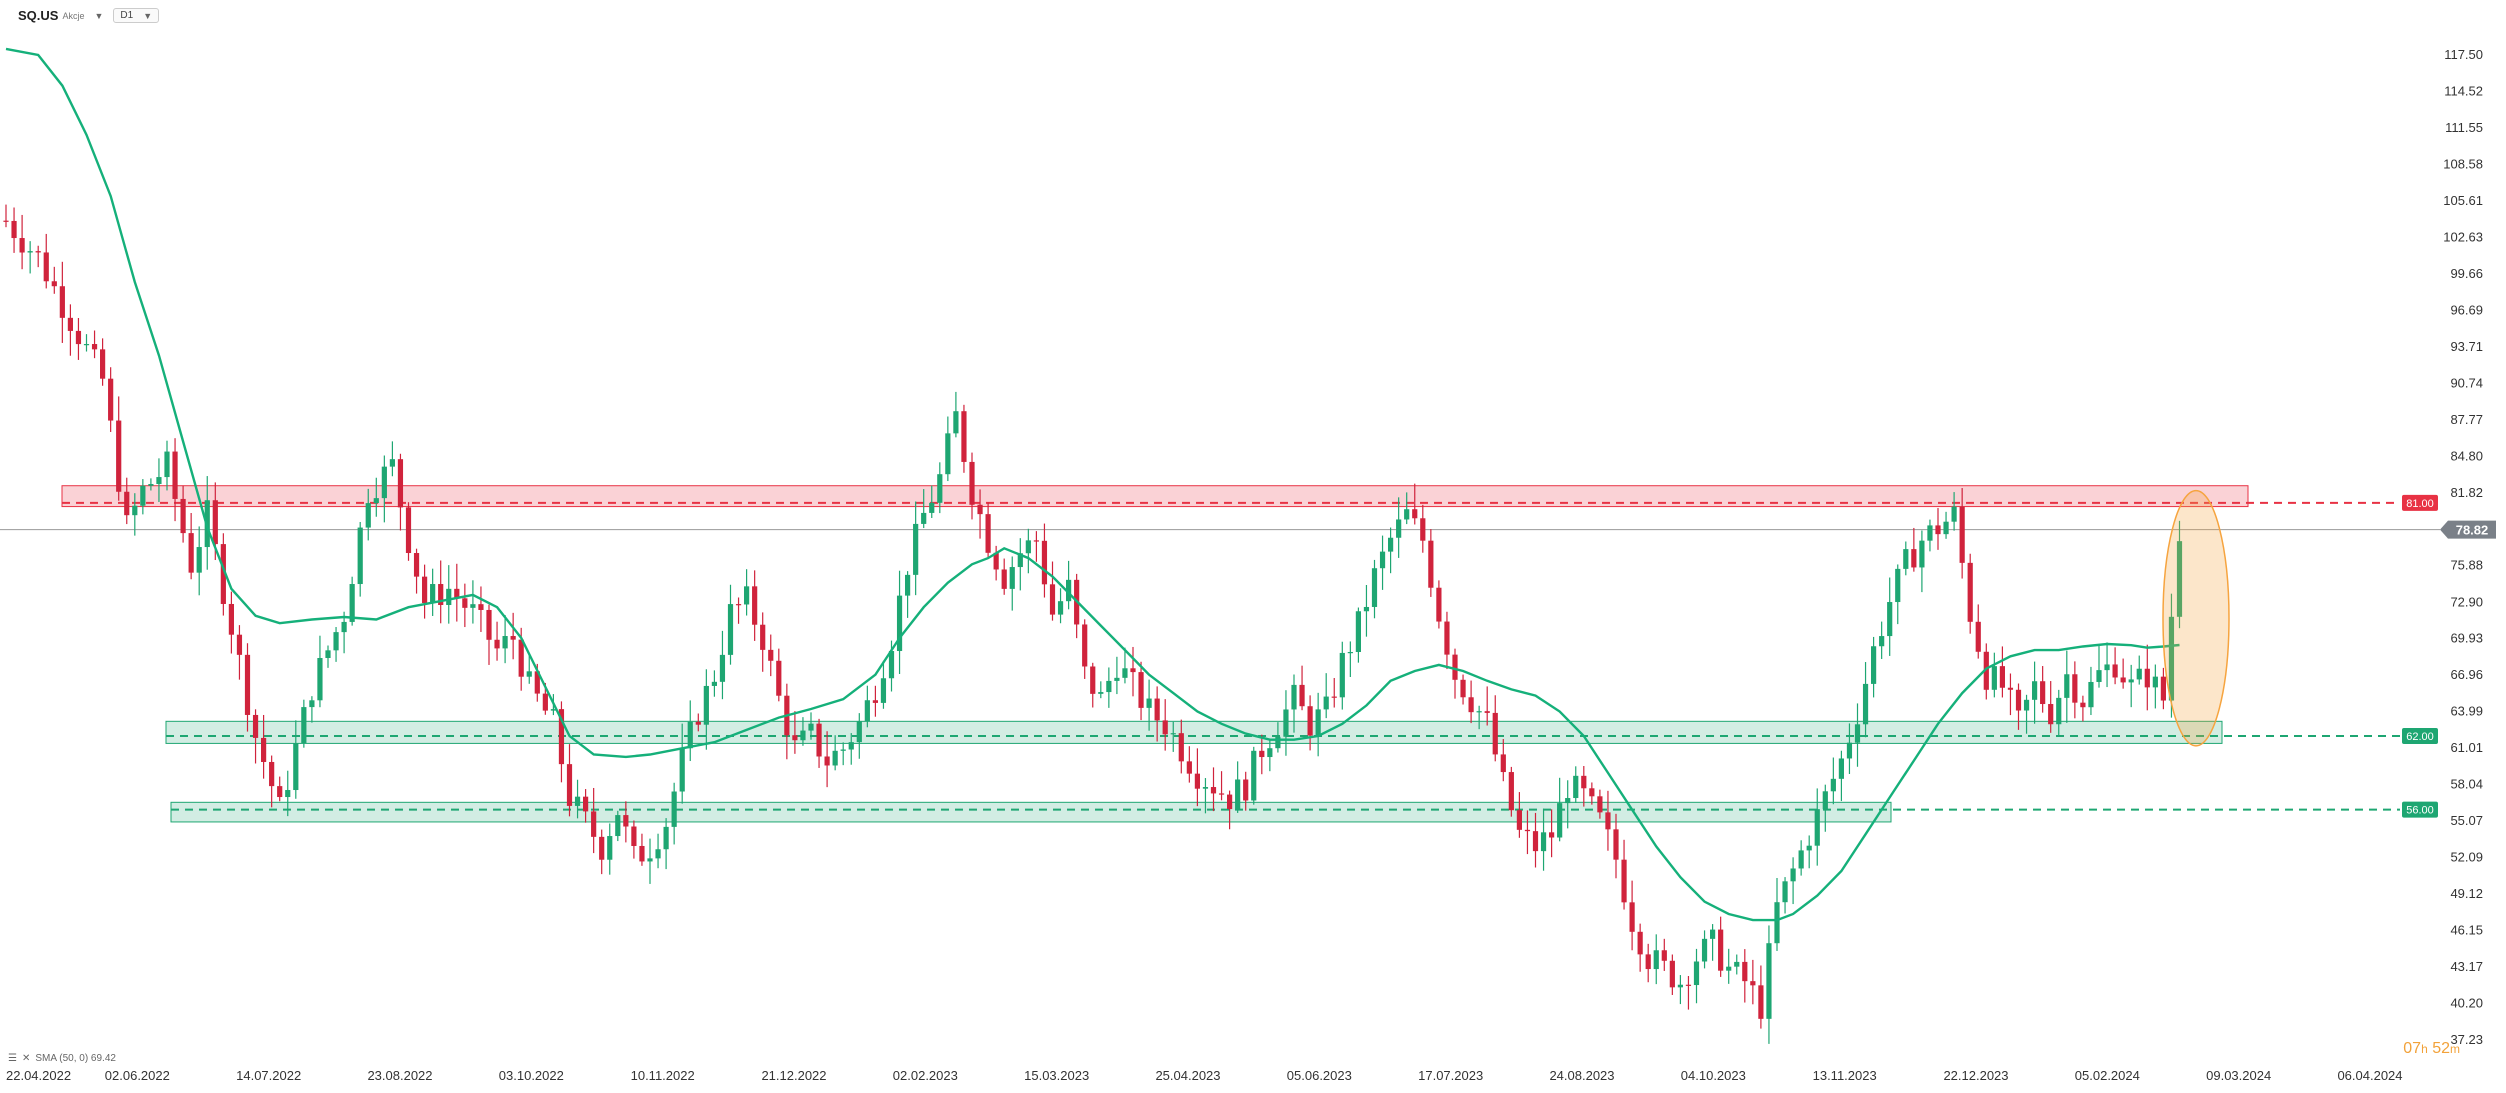 The height and width of the screenshot is (1093, 2506). I want to click on symbol-dropdown-icon: ▼, so click(99, 15).